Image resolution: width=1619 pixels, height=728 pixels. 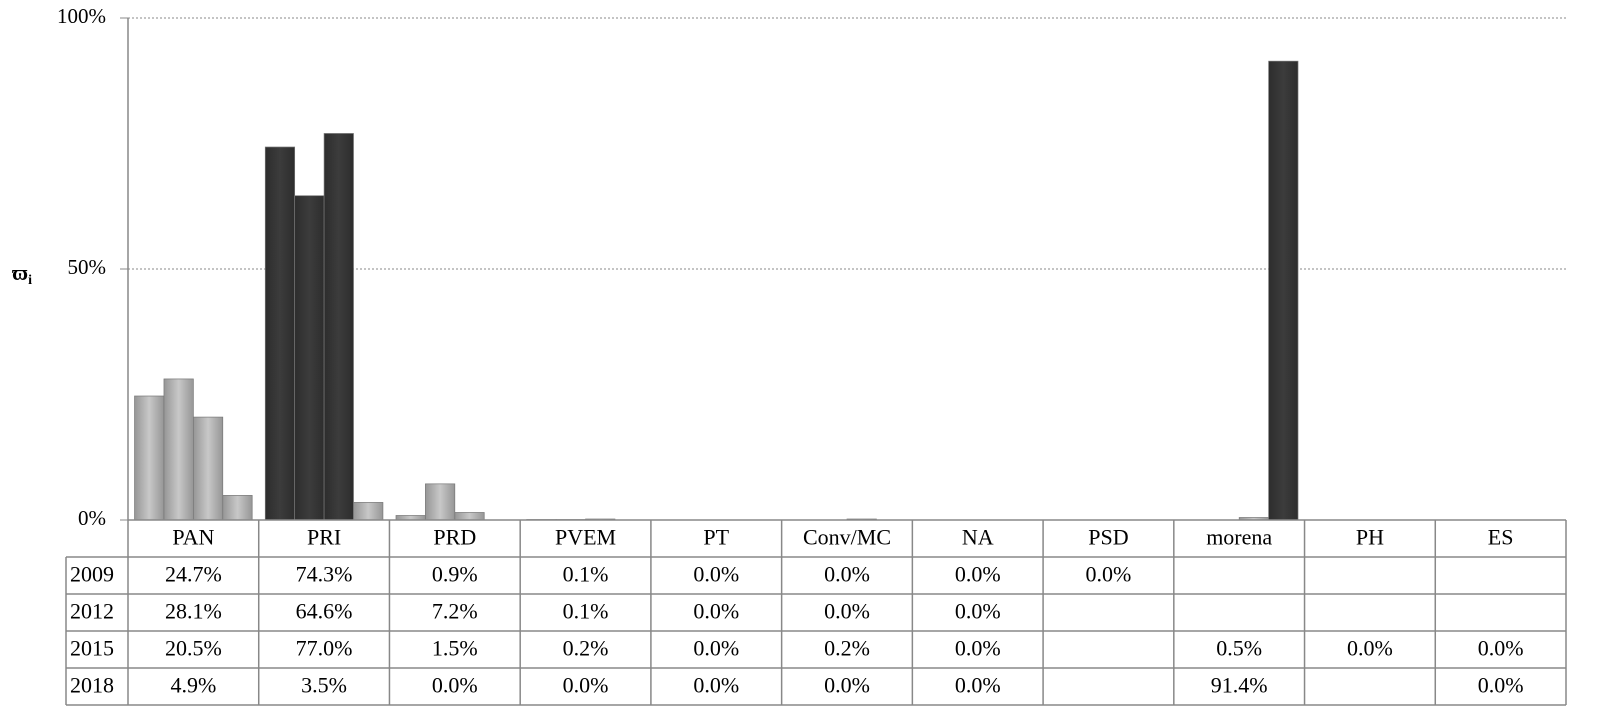 I want to click on y-tick-label: 50%, so click(x=87, y=267).